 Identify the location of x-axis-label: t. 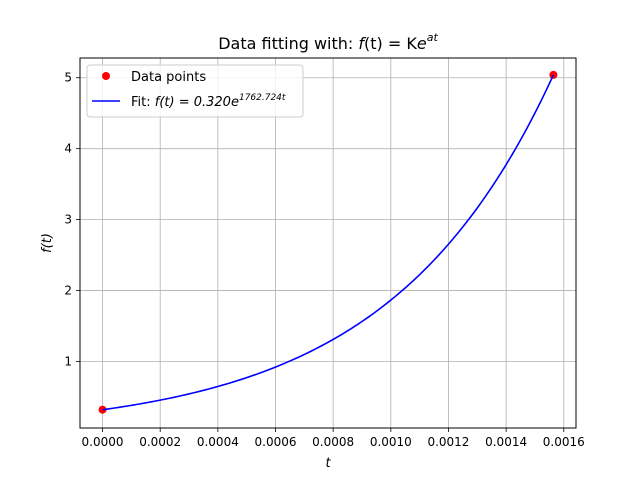
(328, 463).